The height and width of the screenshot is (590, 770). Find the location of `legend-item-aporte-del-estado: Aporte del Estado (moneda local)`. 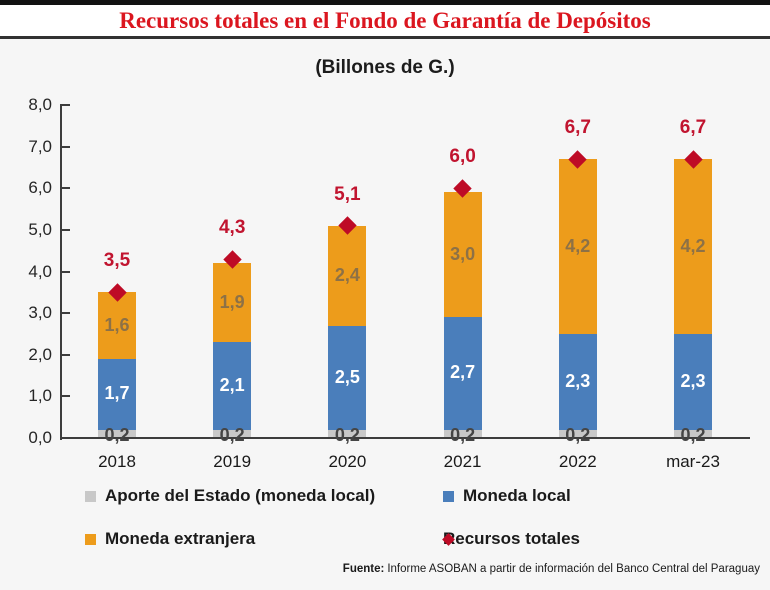

legend-item-aporte-del-estado: Aporte del Estado (moneda local) is located at coordinates (230, 496).